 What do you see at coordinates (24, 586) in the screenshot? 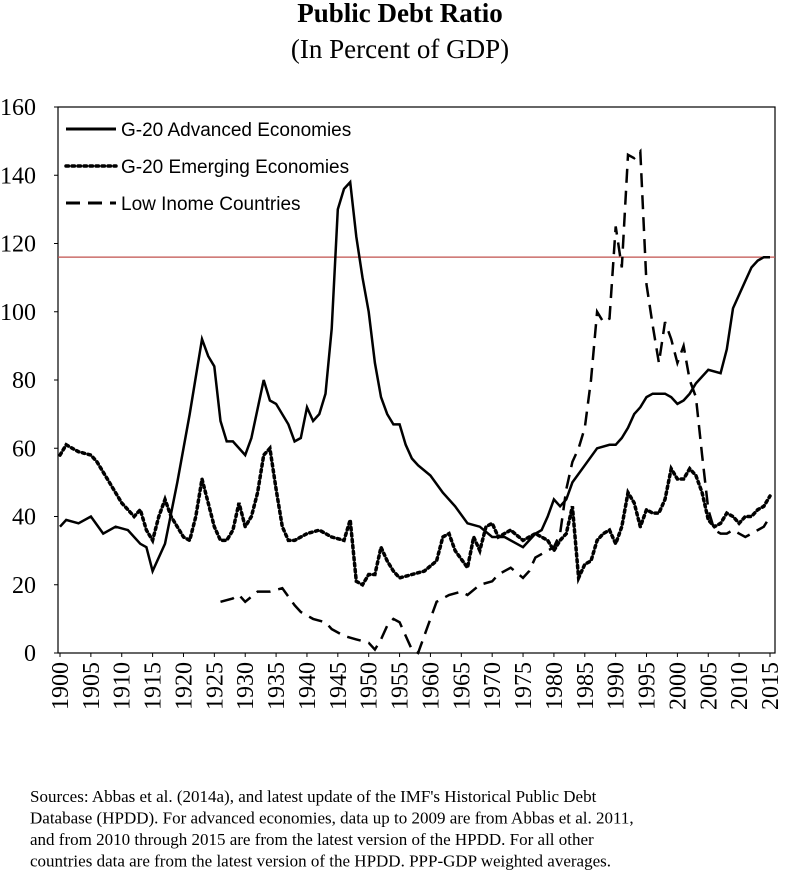
I see `y-tick-label: 20` at bounding box center [24, 586].